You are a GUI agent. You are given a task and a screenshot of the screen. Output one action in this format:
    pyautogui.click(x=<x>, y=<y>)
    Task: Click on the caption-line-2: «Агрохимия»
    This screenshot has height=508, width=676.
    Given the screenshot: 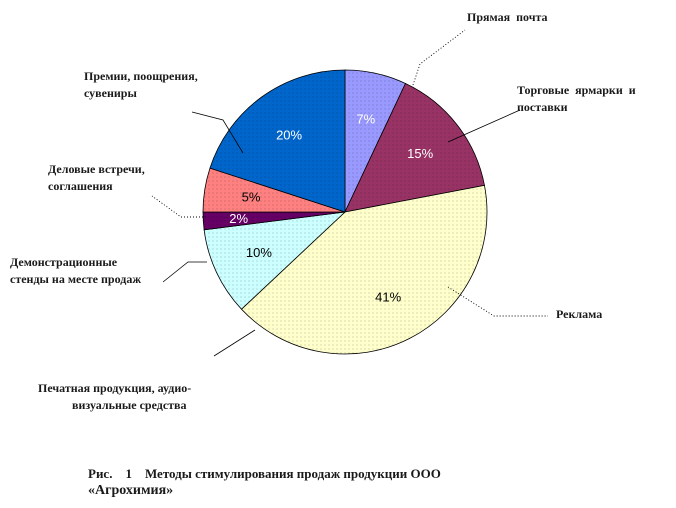 What is the action you would take?
    pyautogui.click(x=131, y=490)
    